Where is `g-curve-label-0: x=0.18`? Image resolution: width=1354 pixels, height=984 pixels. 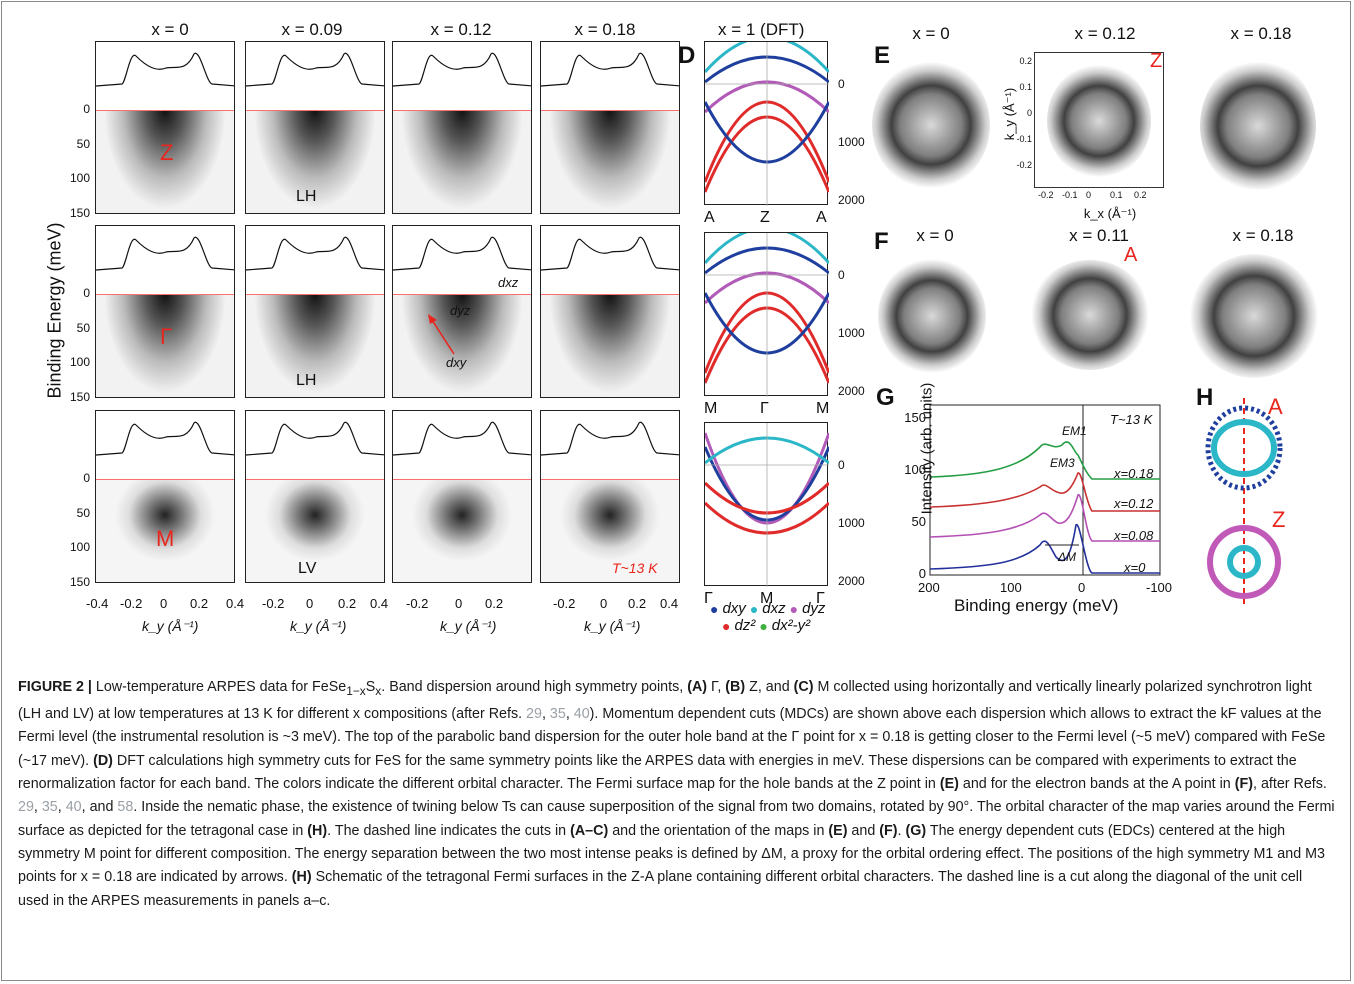
g-curve-label-0: x=0.18 is located at coordinates (1134, 473).